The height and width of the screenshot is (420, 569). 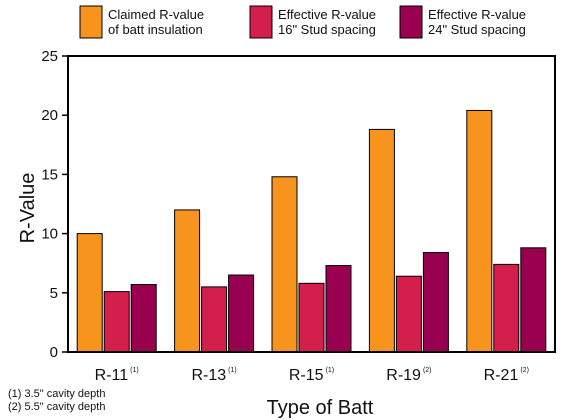 I want to click on footnote-1: (1) 3.5" cavity depth, so click(x=57, y=394).